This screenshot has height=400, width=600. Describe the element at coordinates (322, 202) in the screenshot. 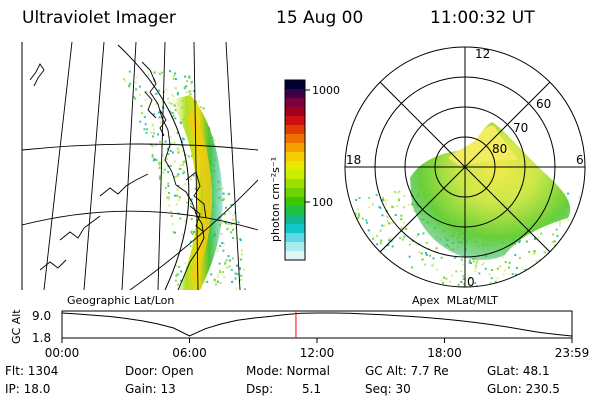

I see `colorbar-label-100: 100` at that location.